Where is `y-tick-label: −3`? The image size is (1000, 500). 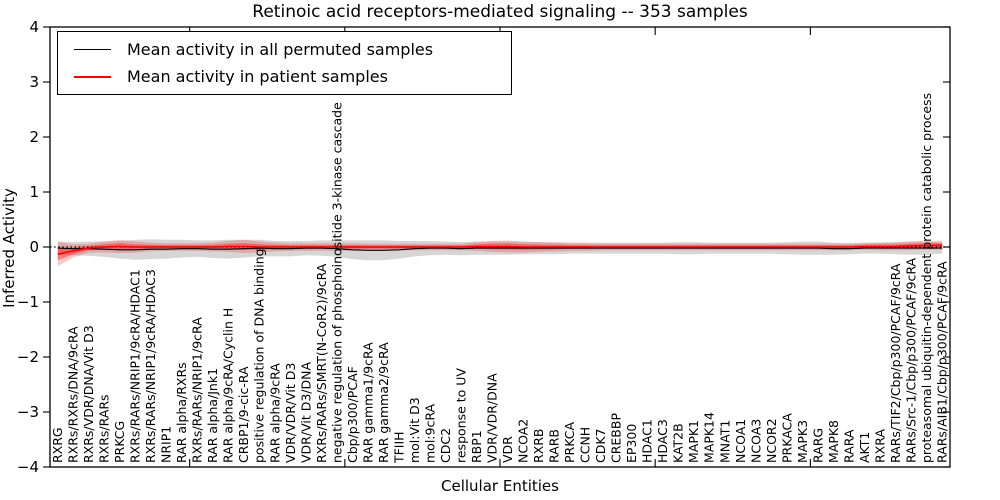 y-tick-label: −3 is located at coordinates (28, 412).